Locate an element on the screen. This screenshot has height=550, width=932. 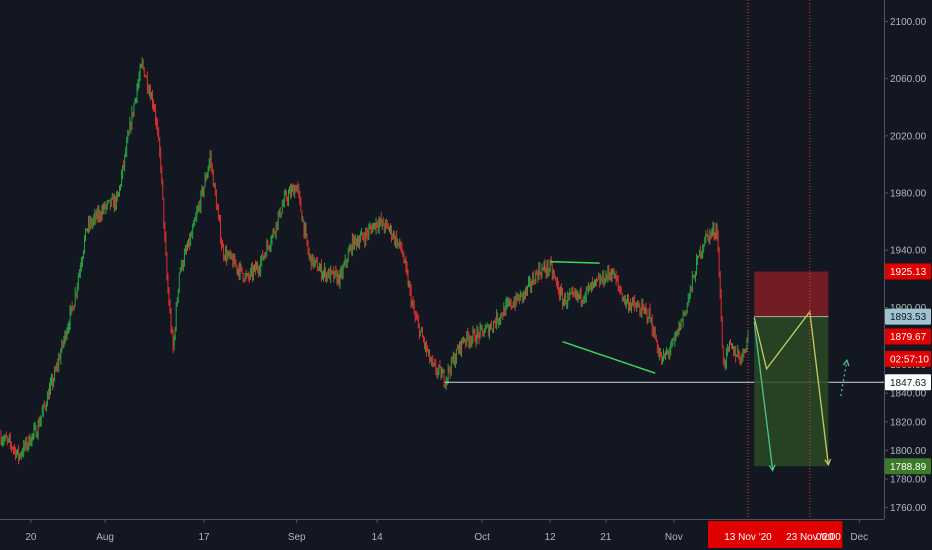
time-tick-label: Sep is located at coordinates (297, 537).